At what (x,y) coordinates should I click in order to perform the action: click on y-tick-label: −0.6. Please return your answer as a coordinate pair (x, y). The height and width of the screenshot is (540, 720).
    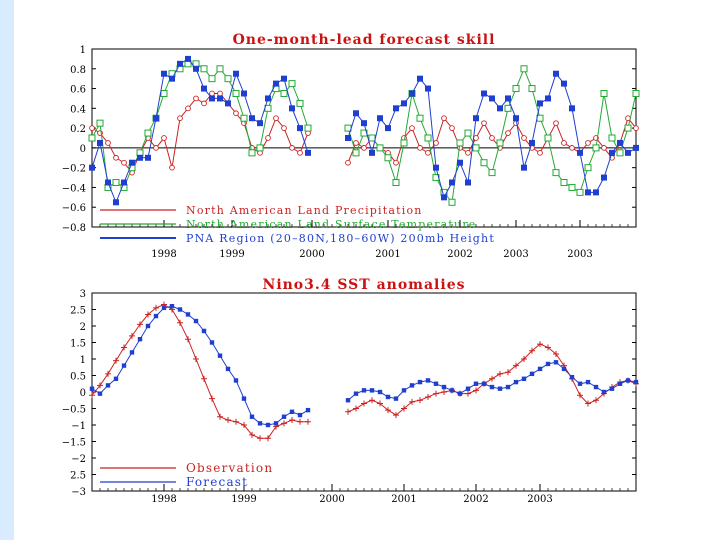
    Looking at the image, I should click on (74, 208).